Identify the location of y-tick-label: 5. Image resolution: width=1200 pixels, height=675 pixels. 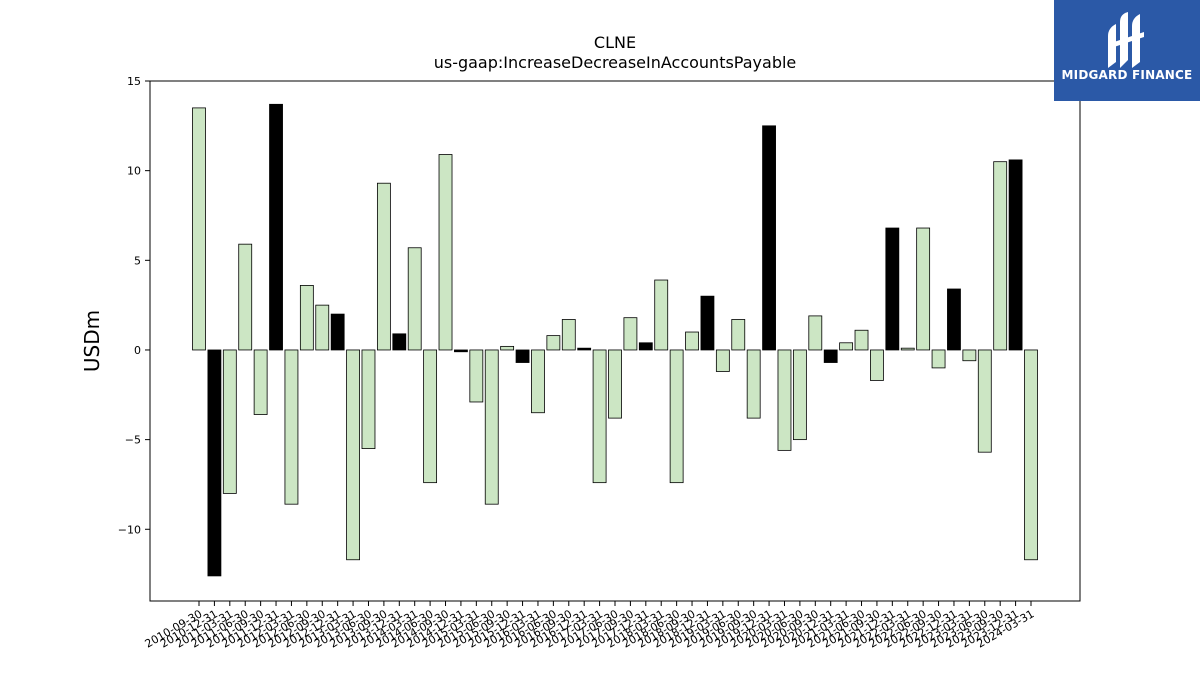
(137, 260).